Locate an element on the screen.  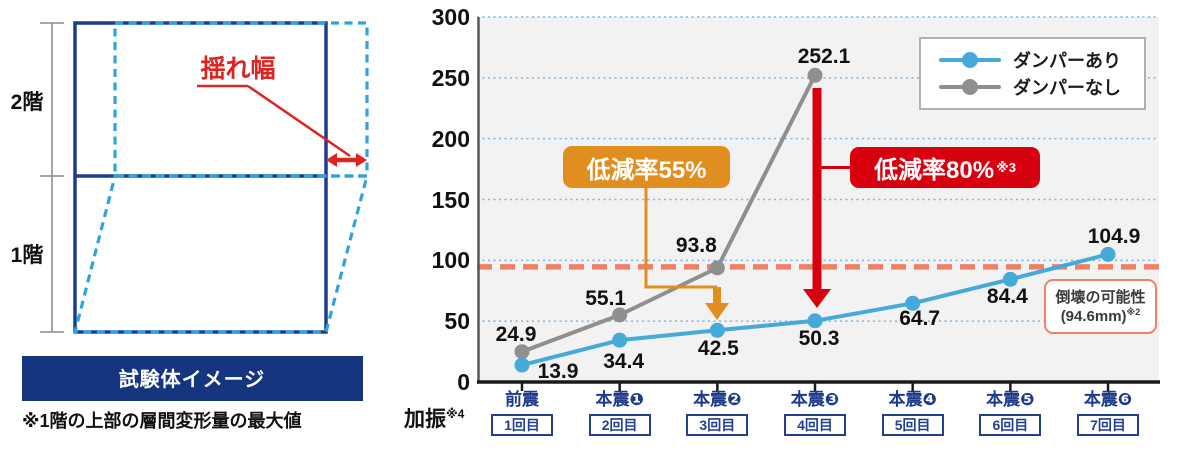
diagram-footnote: ※1階の上部の層間変形量の最大値 is located at coordinates (162, 420).